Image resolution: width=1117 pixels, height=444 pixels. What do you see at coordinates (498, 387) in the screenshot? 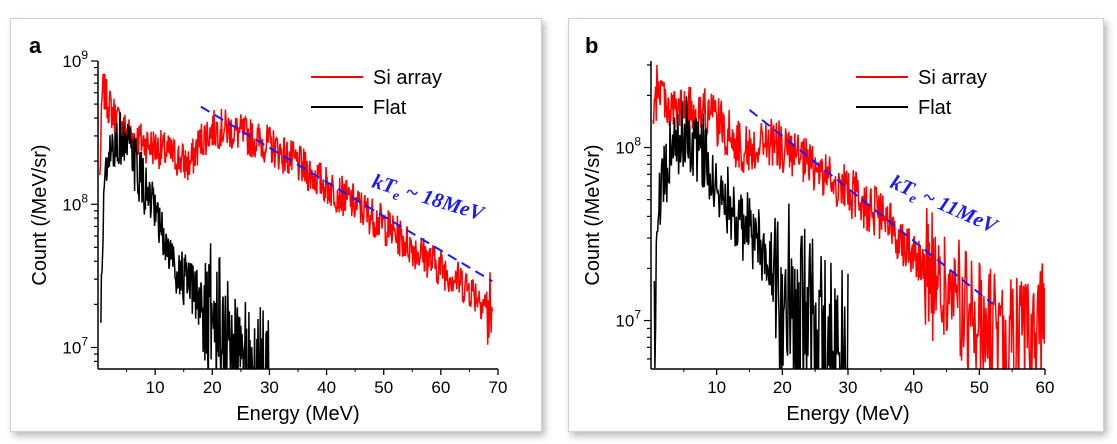
I see `x-tick-label: 70` at bounding box center [498, 387].